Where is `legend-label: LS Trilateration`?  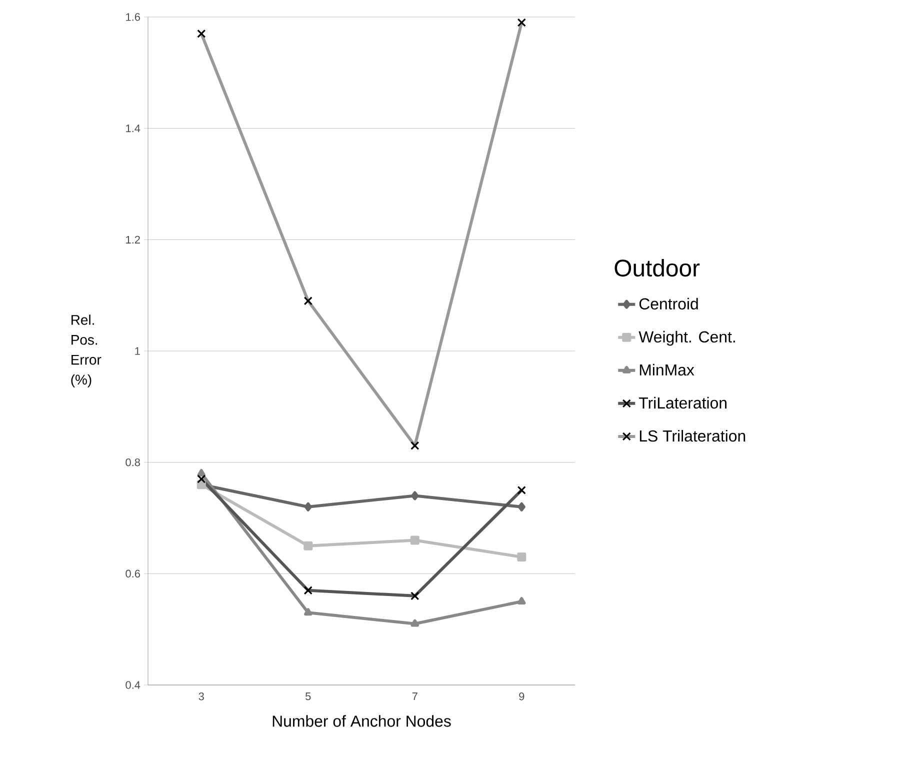 legend-label: LS Trilateration is located at coordinates (693, 436).